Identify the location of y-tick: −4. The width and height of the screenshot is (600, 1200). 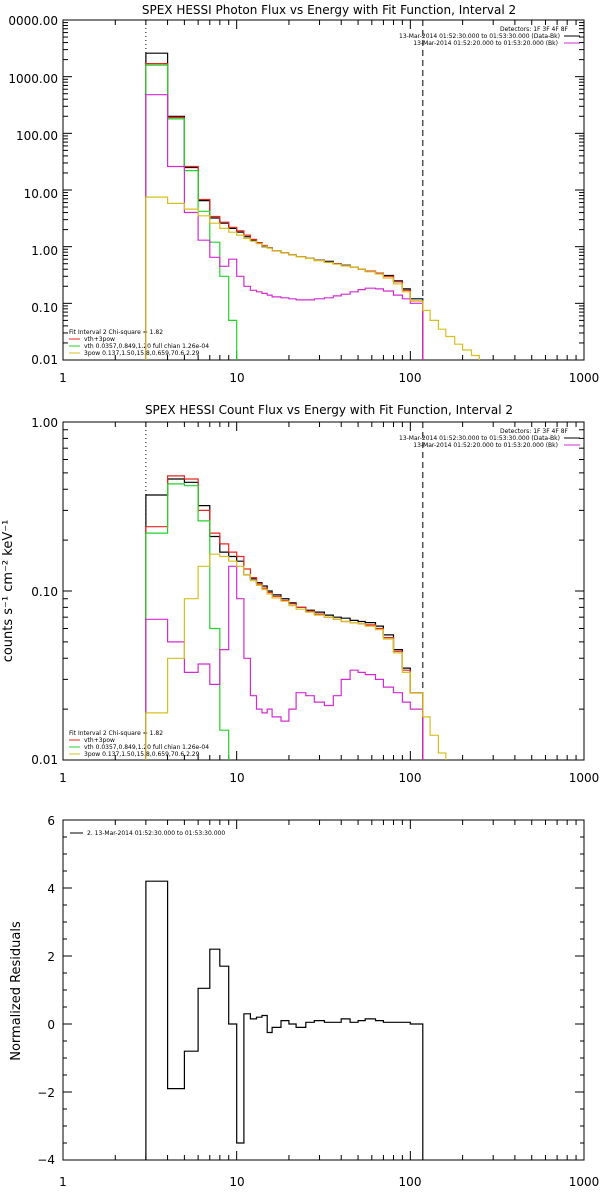
(46, 1160).